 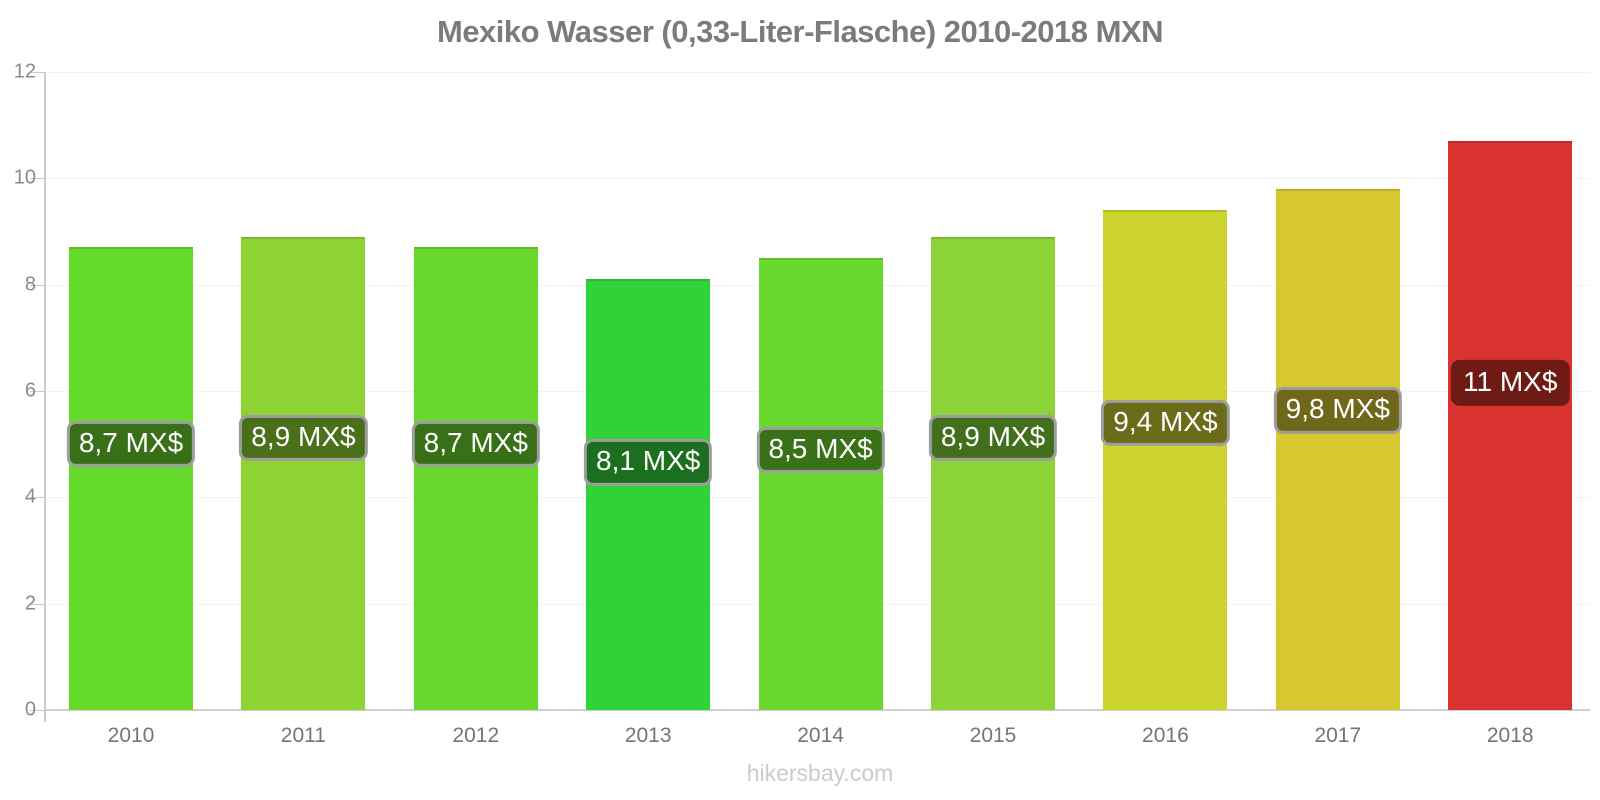 What do you see at coordinates (475, 444) in the screenshot?
I see `bar-value-label-2012: 8,7 MX$` at bounding box center [475, 444].